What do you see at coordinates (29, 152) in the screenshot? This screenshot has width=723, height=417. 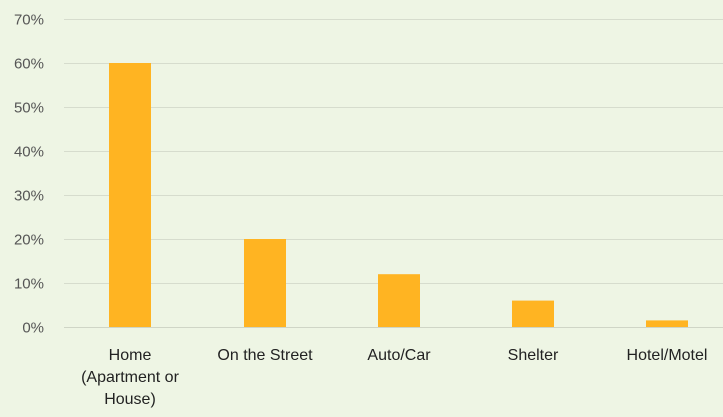 I see `y-tick-label: 40%` at bounding box center [29, 152].